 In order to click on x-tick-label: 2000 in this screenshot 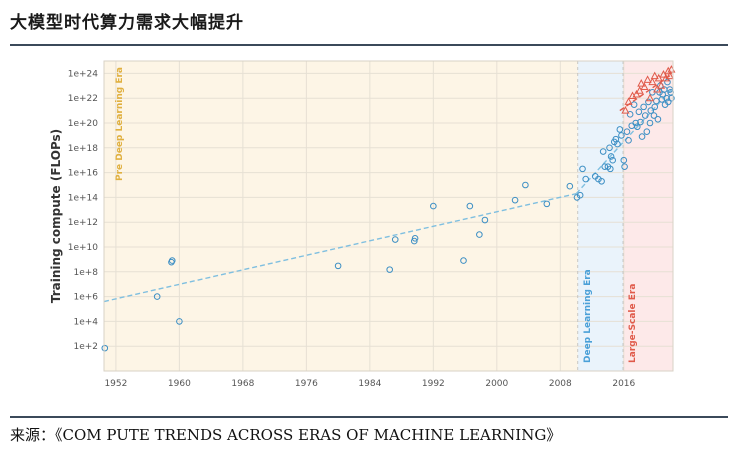, I will do `click(496, 384)`.